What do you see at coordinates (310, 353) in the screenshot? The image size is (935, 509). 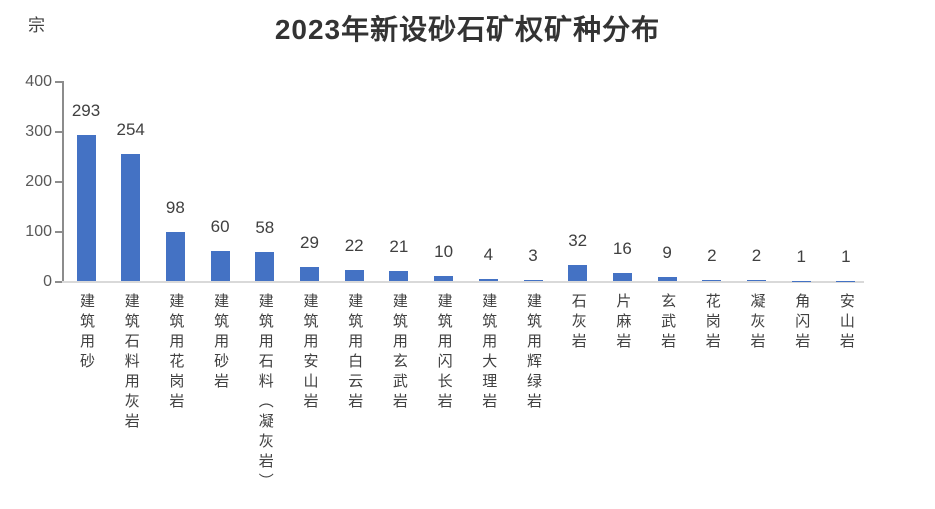 I see `category-label: 建筑用安山岩` at bounding box center [310, 353].